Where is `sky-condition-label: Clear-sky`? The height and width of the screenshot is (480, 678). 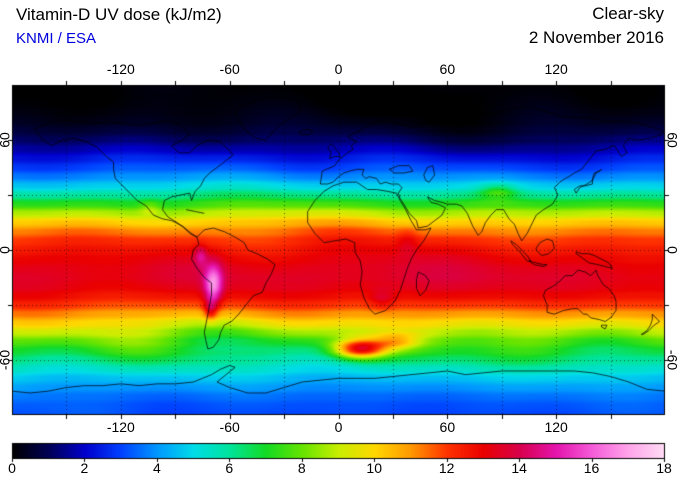
sky-condition-label: Clear-sky is located at coordinates (628, 13).